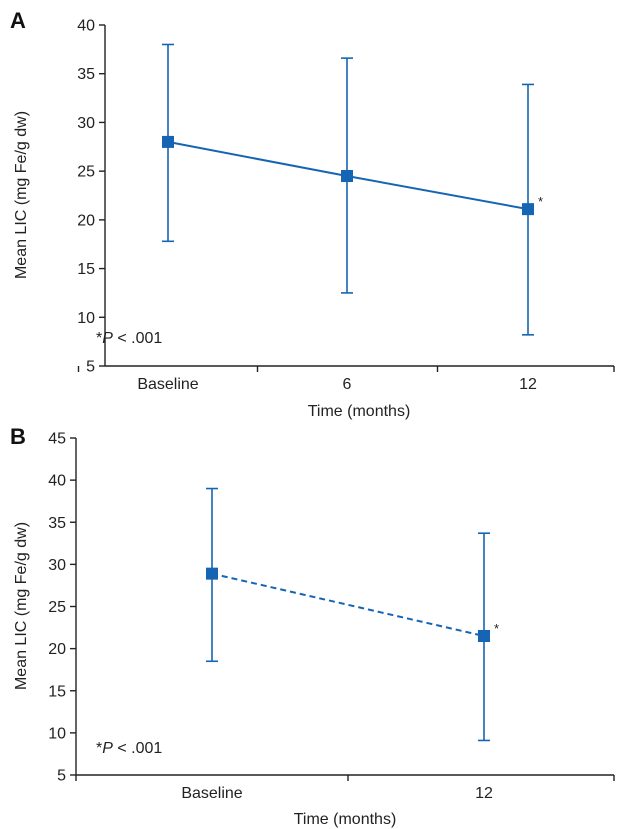 Image resolution: width=618 pixels, height=829 pixels. I want to click on series-line, so click(348, 604).